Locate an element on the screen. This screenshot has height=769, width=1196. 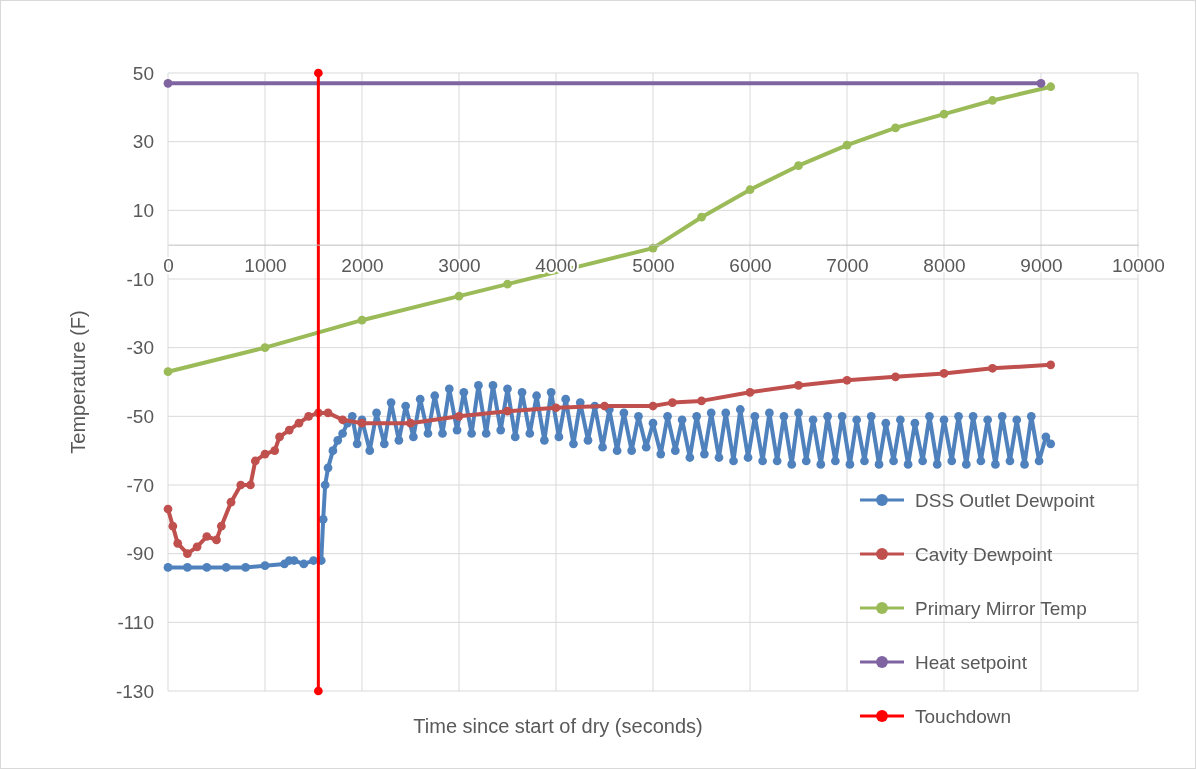
legend-label: Cavity Dewpoint is located at coordinates (984, 554).